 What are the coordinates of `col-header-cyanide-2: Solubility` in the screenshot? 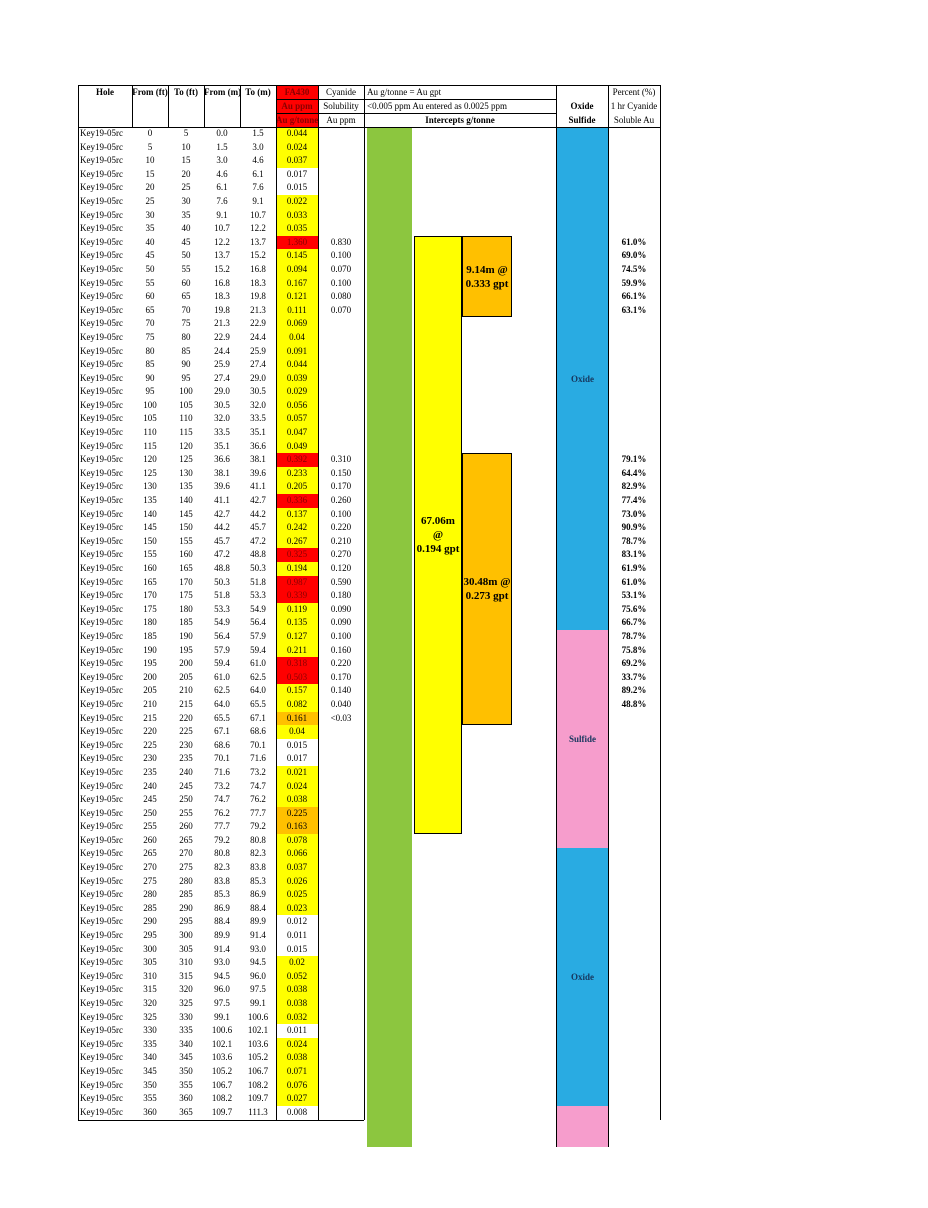 It's located at (341, 106).